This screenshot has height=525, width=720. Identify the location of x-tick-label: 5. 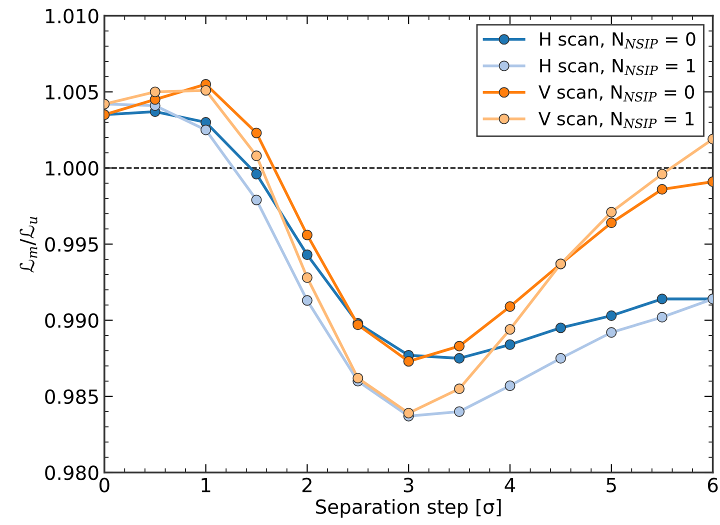
(611, 485).